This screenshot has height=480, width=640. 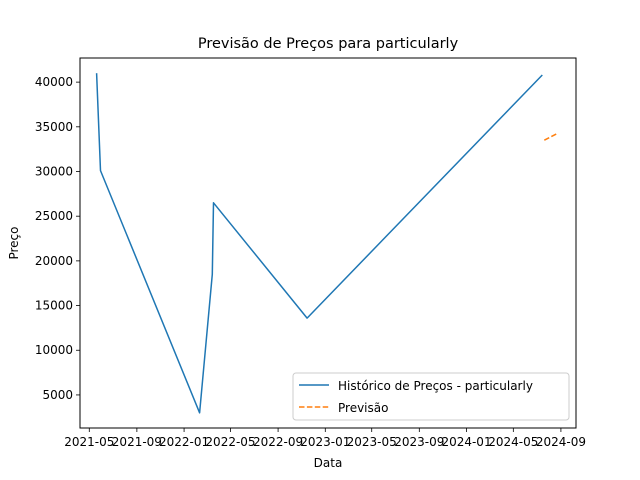 What do you see at coordinates (363, 408) in the screenshot?
I see `legend-label-previsao: Previsão` at bounding box center [363, 408].